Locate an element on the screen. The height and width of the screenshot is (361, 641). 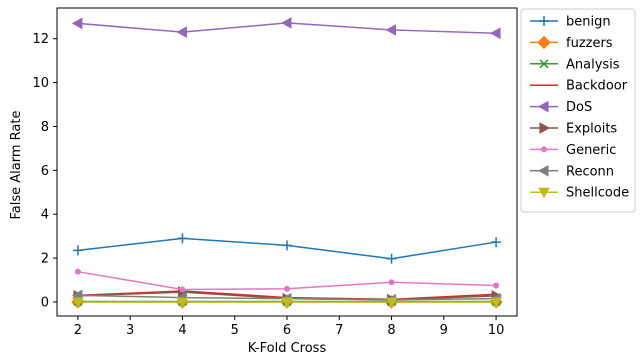
legend-box is located at coordinates (578, 110).